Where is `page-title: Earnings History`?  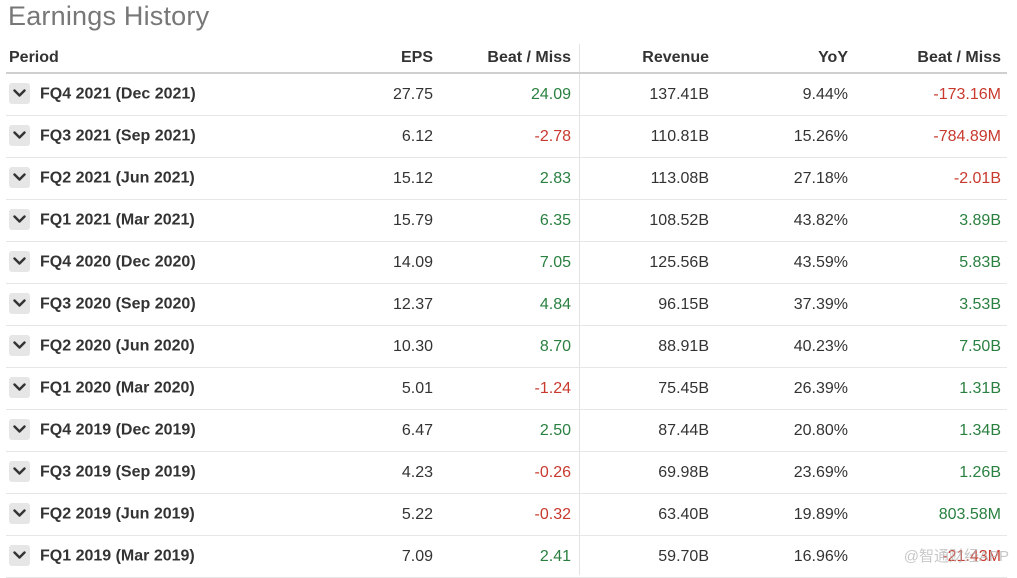
page-title: Earnings History is located at coordinates (109, 16).